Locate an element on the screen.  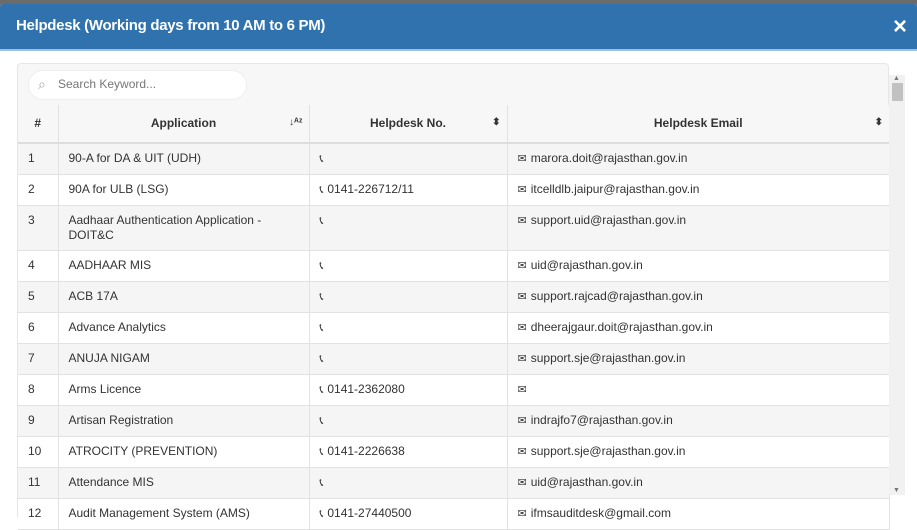
helpdesk-phone: 📞︎ 0141-226712/11 is located at coordinates (408, 190).